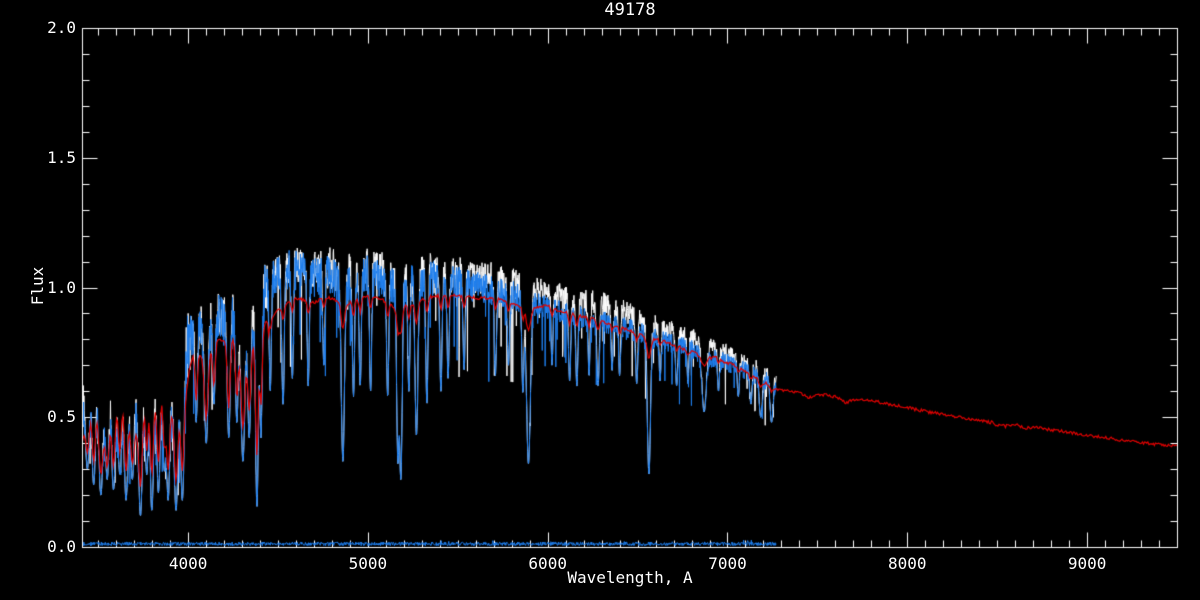 The height and width of the screenshot is (600, 1200). What do you see at coordinates (188, 563) in the screenshot?
I see `x-tick-label: 4000` at bounding box center [188, 563].